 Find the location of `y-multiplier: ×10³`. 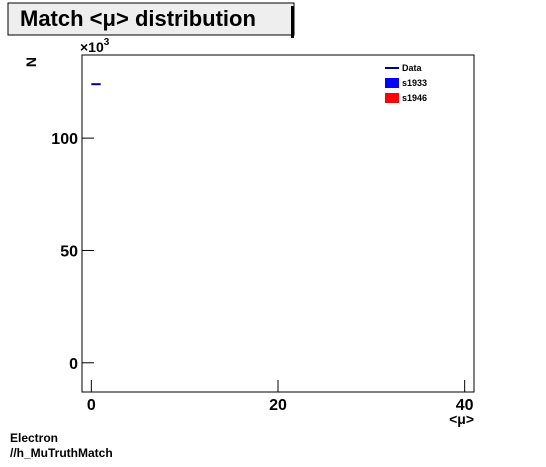

y-multiplier: ×10³ is located at coordinates (95, 46).